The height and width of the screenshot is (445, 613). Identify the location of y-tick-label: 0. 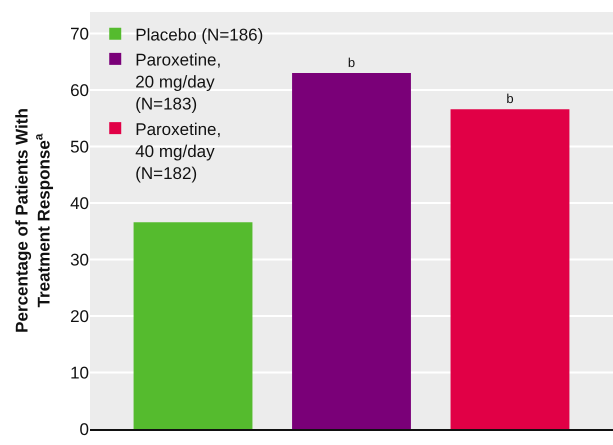
(84, 429).